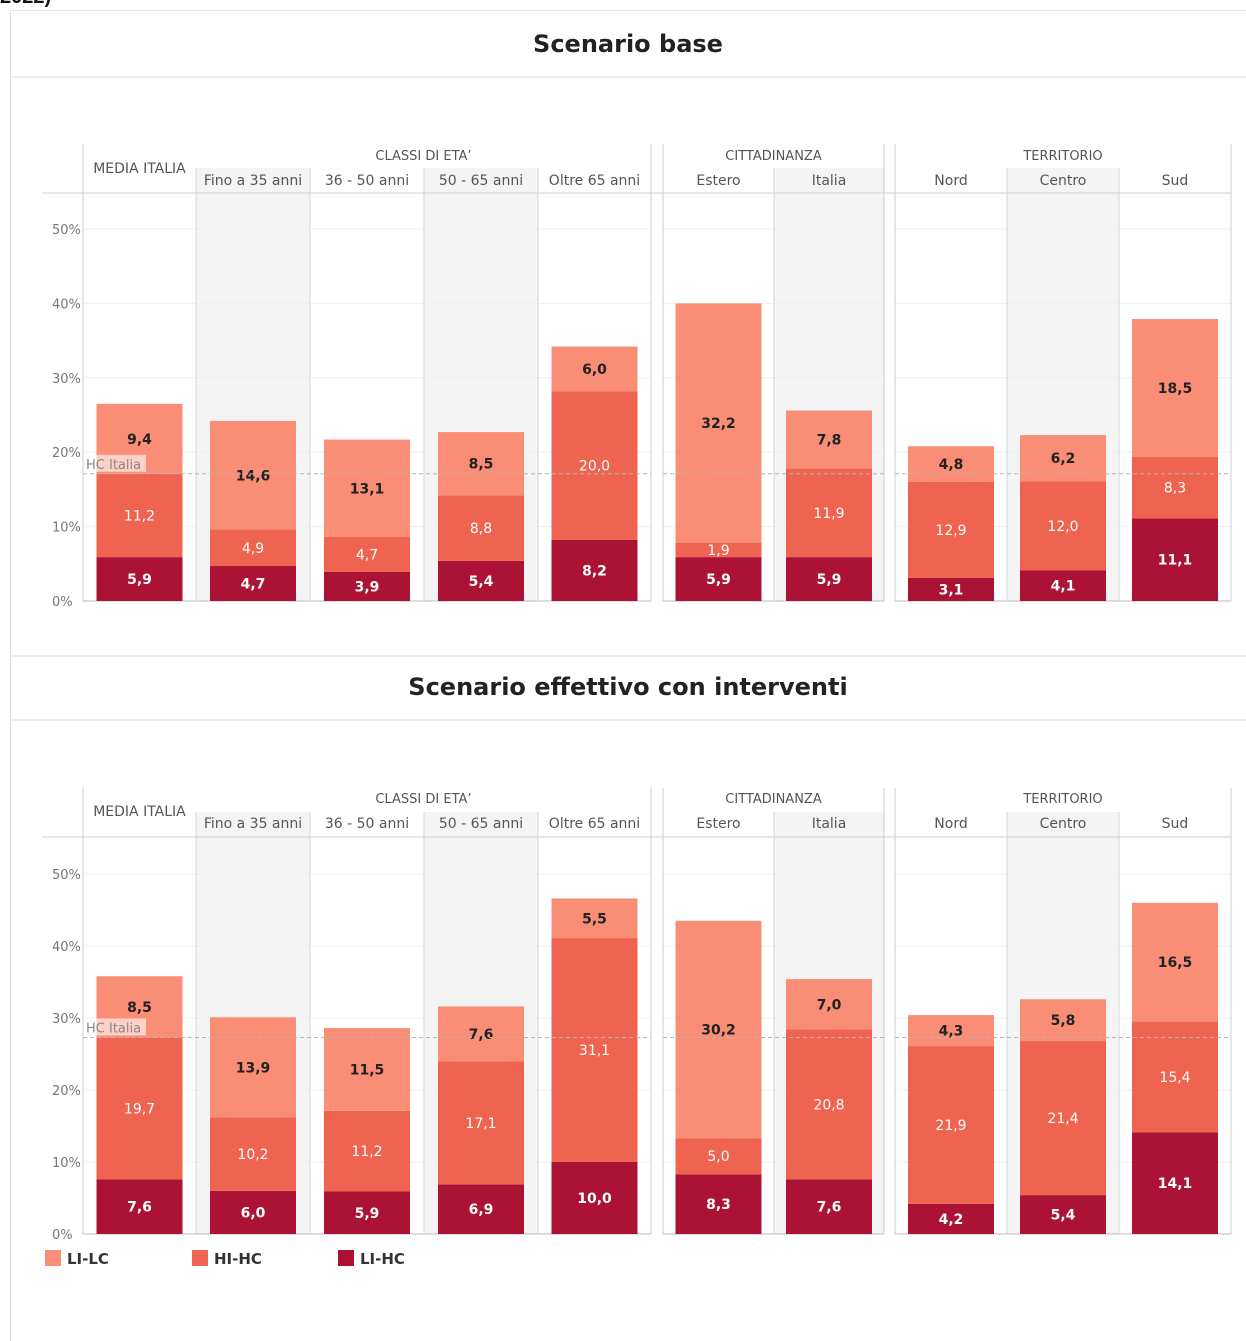 This screenshot has width=1246, height=1341. Describe the element at coordinates (829, 181) in the screenshot. I see `category-label: Italia` at that location.